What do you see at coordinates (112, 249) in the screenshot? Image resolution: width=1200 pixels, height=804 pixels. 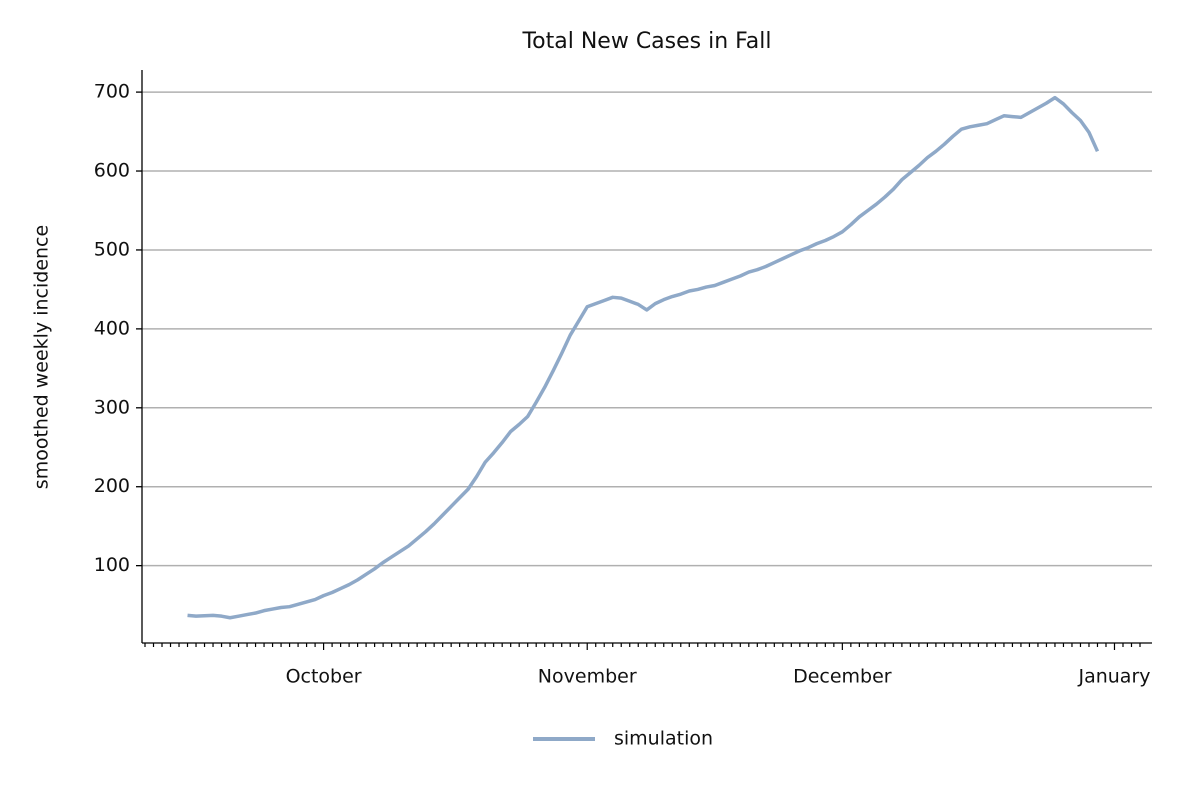 I see `y-tick-label: 500` at bounding box center [112, 249].